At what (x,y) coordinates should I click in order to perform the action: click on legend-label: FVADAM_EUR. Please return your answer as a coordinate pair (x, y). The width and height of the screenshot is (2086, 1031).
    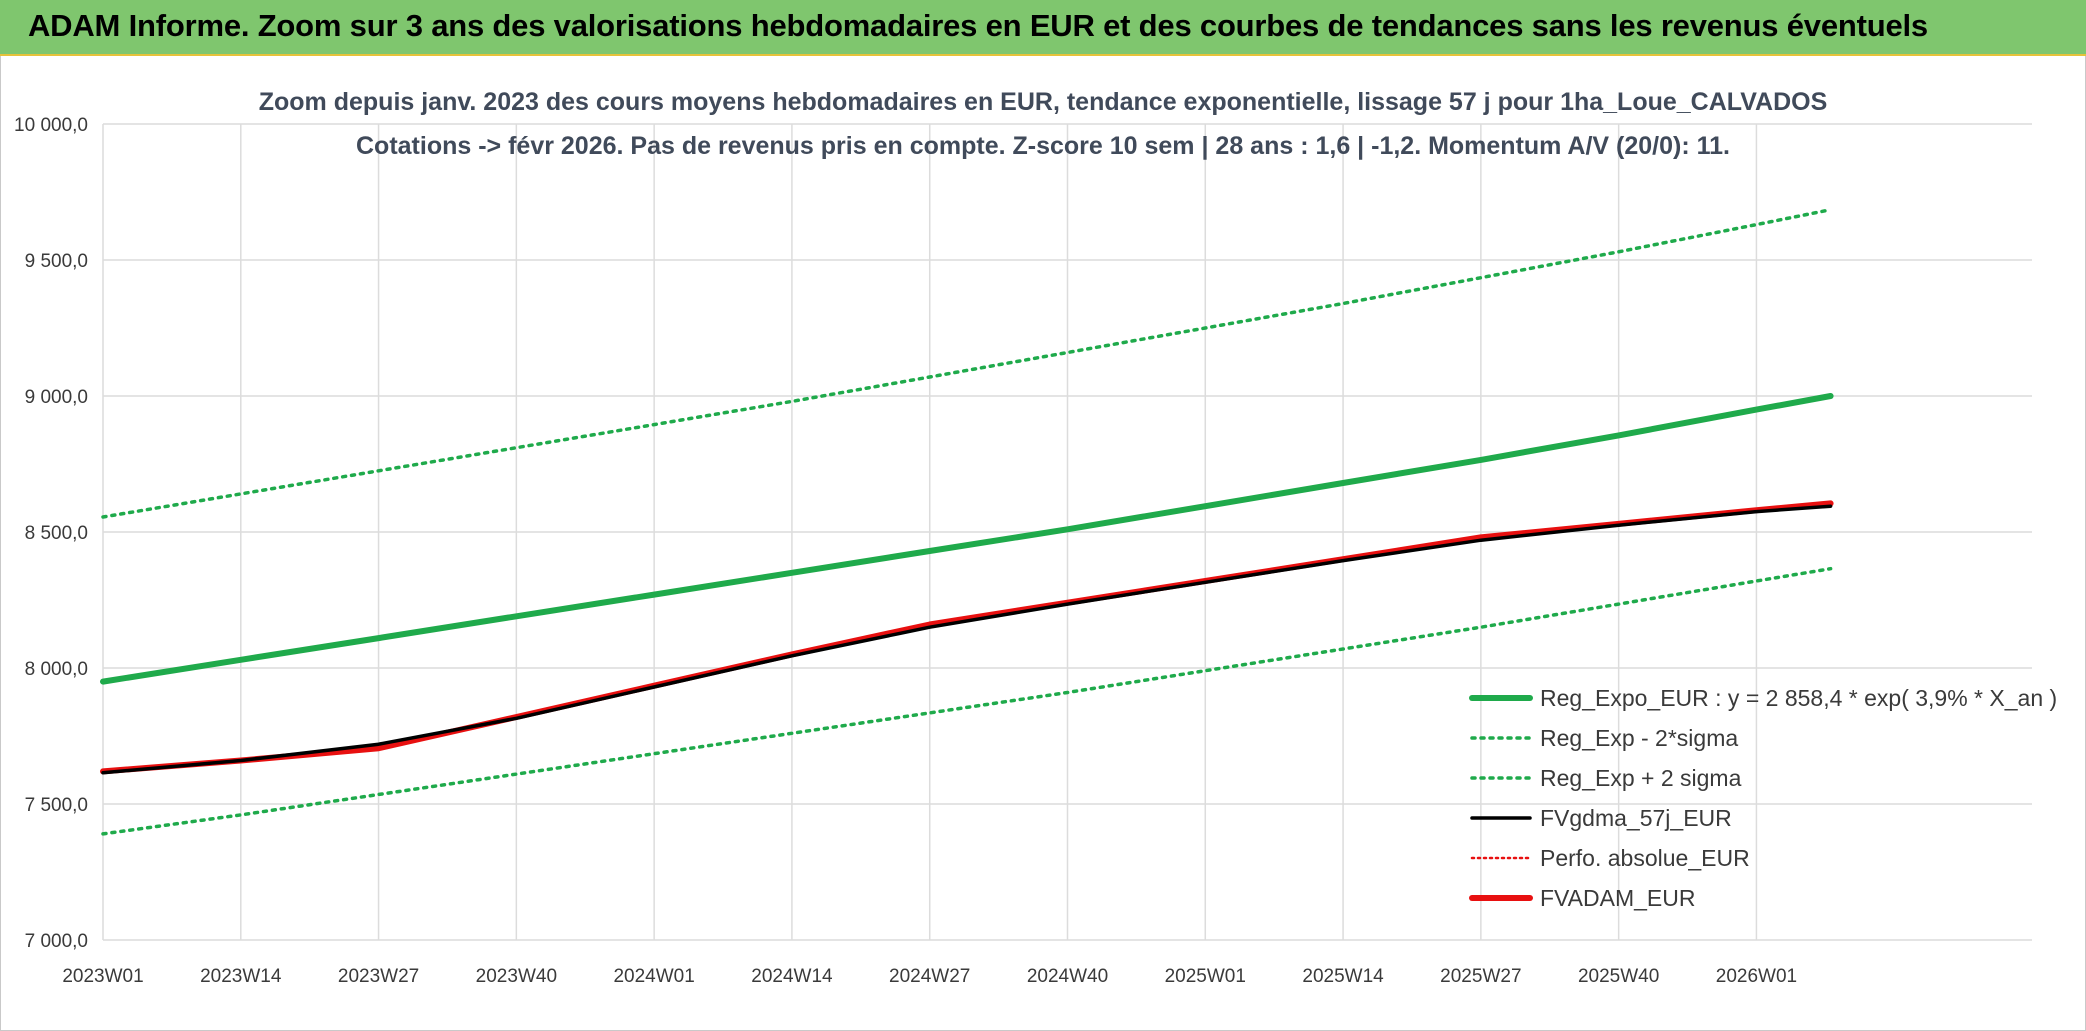
    Looking at the image, I should click on (1618, 898).